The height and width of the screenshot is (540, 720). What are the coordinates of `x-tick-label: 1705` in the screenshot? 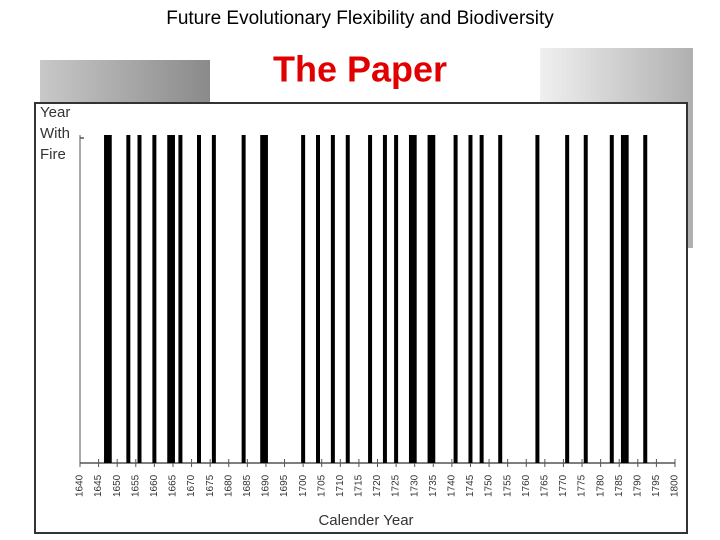 It's located at (321, 485).